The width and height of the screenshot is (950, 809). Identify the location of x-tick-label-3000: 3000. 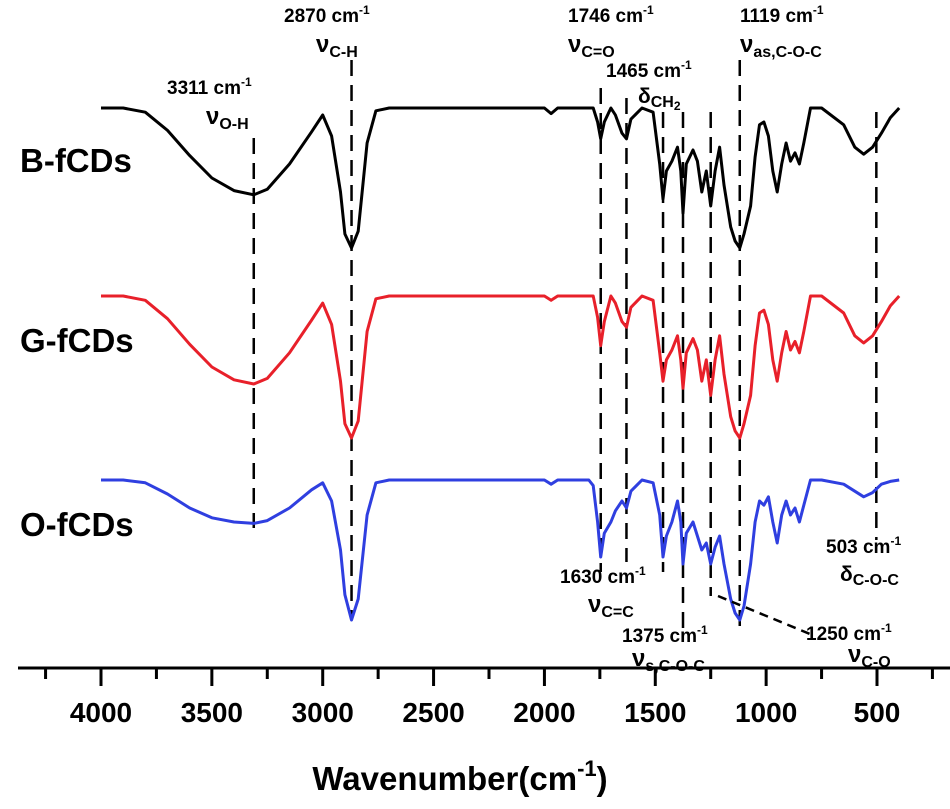
(323, 712).